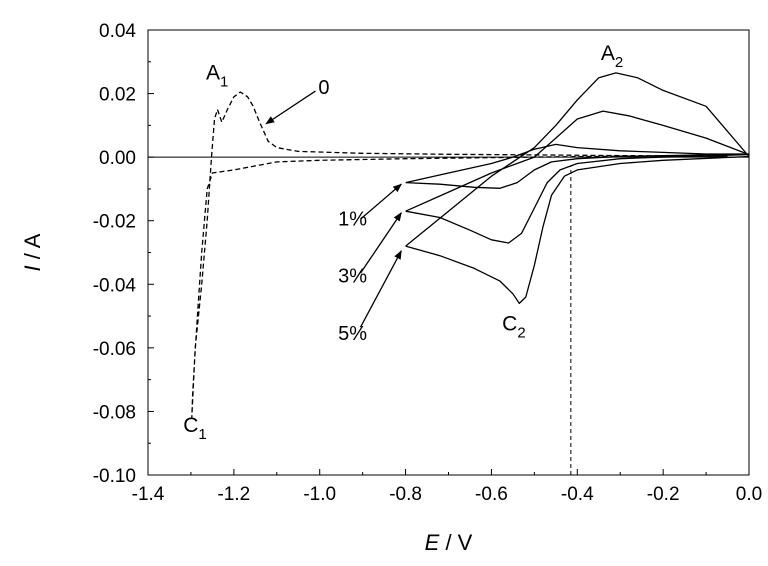 The height and width of the screenshot is (566, 768). I want to click on y-tick-label: 0.00, so click(117, 158).